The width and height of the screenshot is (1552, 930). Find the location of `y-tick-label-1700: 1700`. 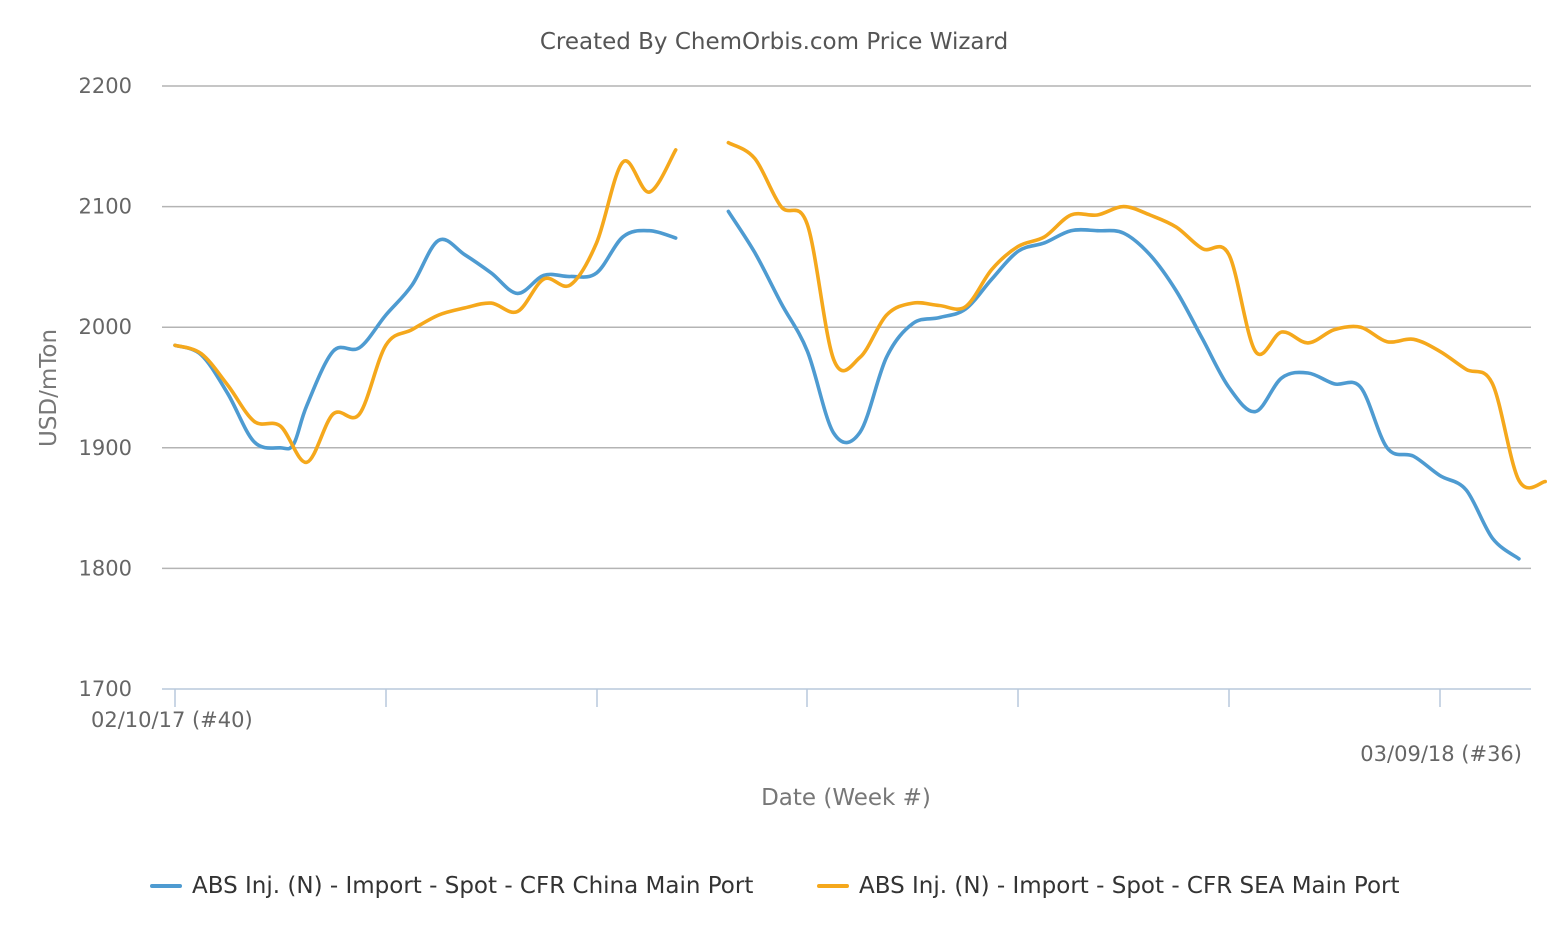

y-tick-label-1700: 1700 is located at coordinates (105, 689).